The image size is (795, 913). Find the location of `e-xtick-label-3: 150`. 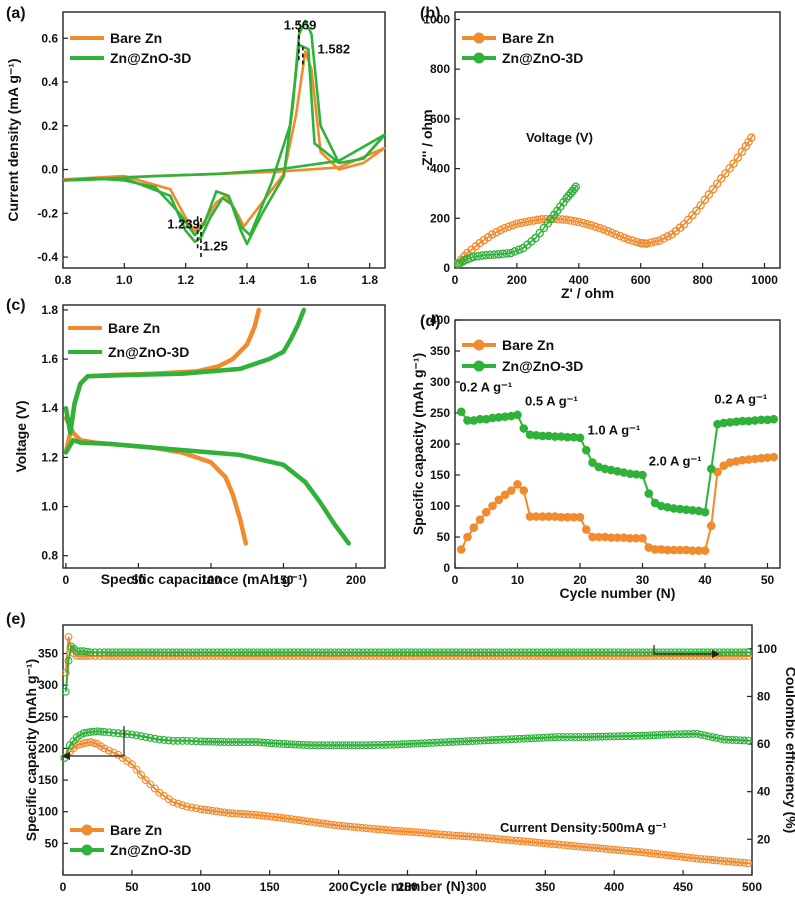

e-xtick-label-3: 150 is located at coordinates (270, 887).